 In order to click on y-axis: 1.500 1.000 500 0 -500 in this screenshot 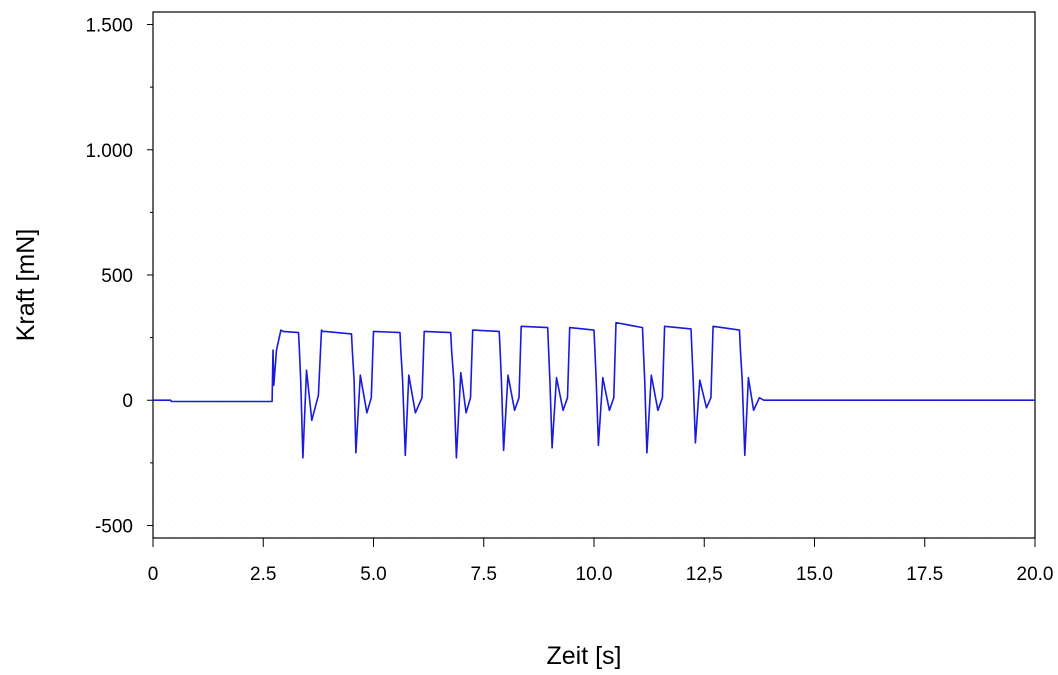, I will do `click(119, 276)`.